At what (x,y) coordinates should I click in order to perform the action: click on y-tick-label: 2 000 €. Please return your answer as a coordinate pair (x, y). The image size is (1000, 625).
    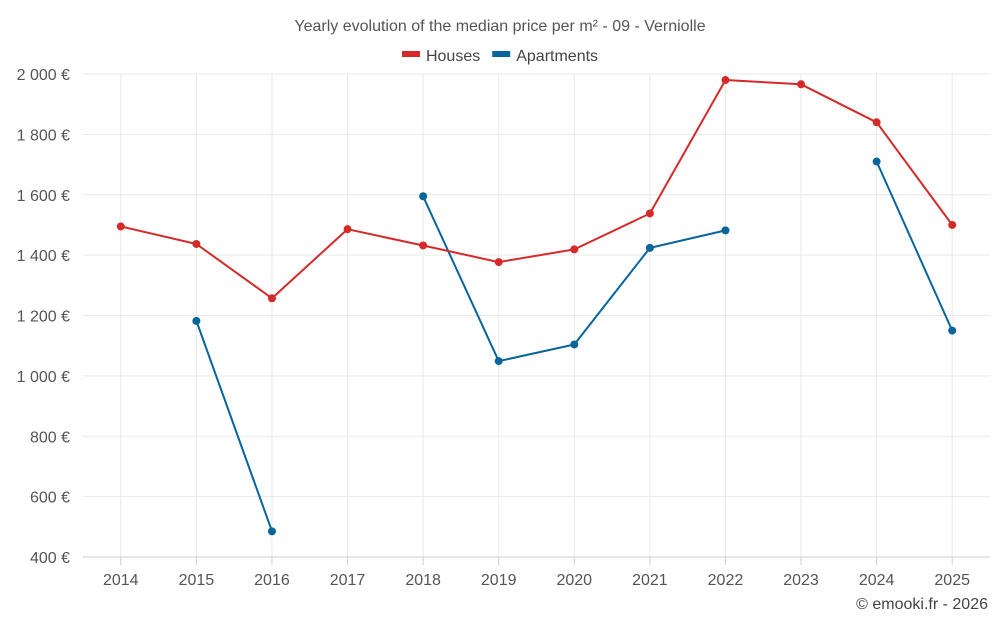
    Looking at the image, I should click on (43, 75).